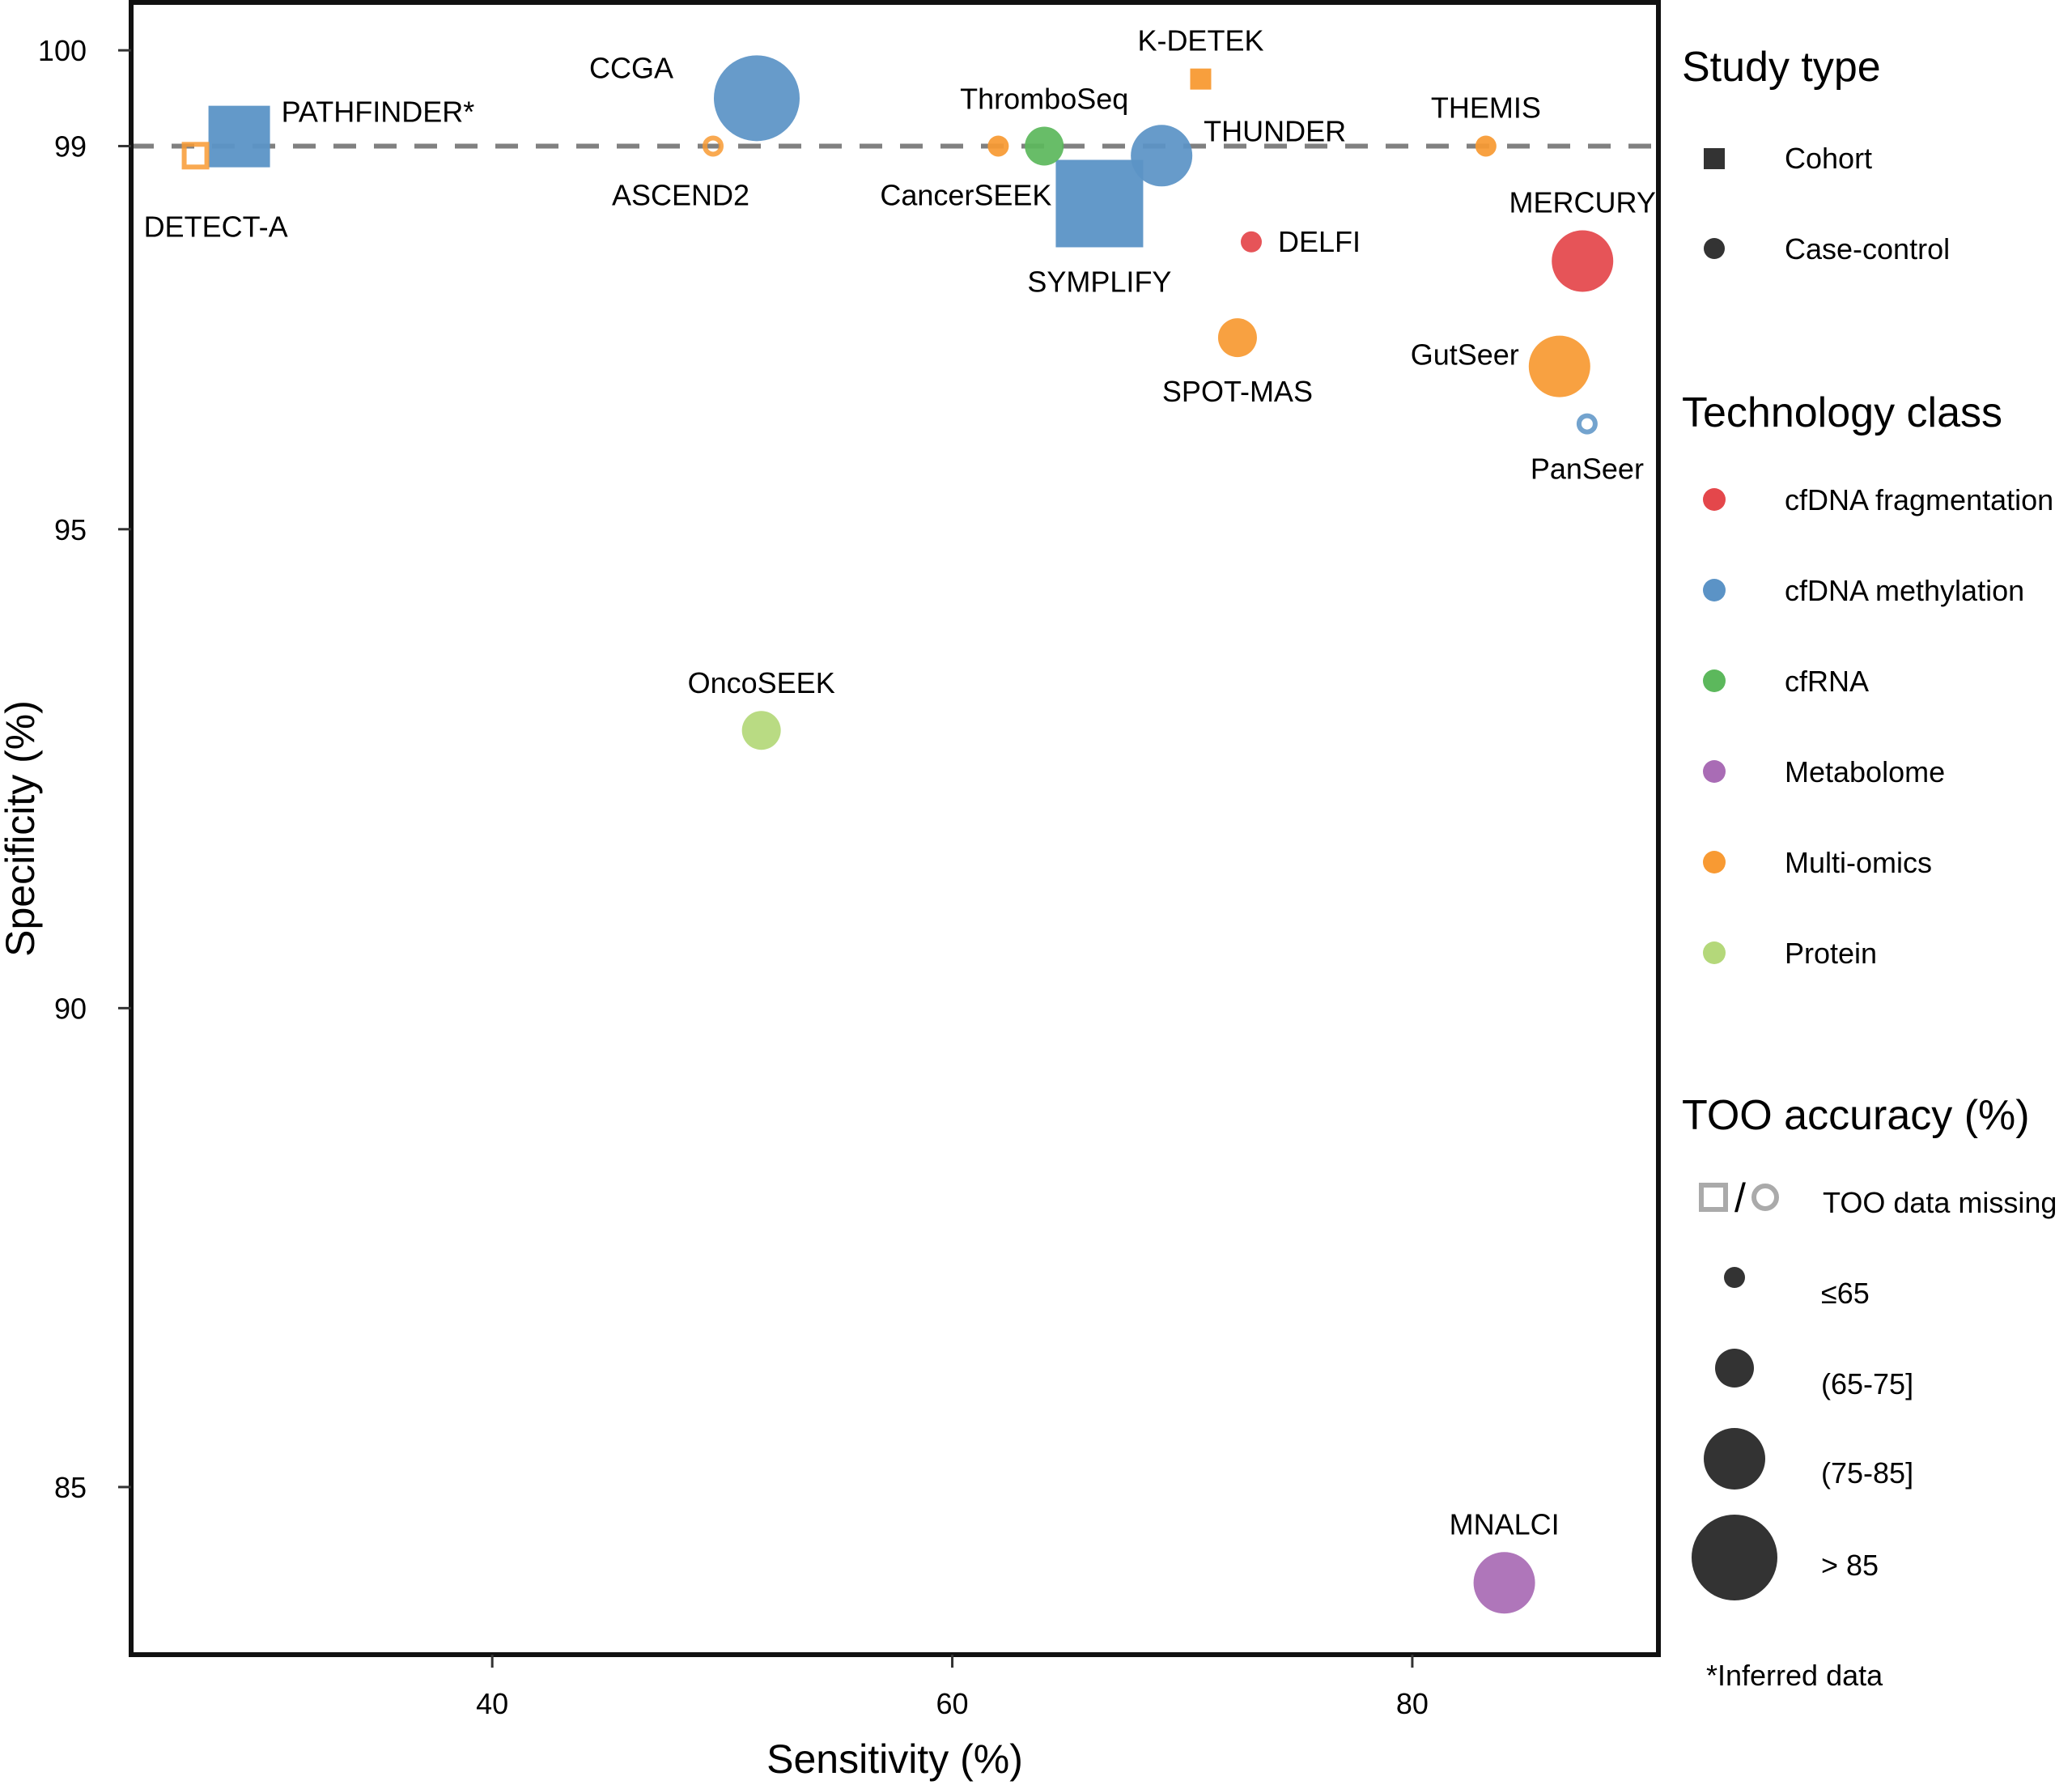 The height and width of the screenshot is (1785, 2072). What do you see at coordinates (70, 529) in the screenshot?
I see `y-tick-label-95: 95` at bounding box center [70, 529].